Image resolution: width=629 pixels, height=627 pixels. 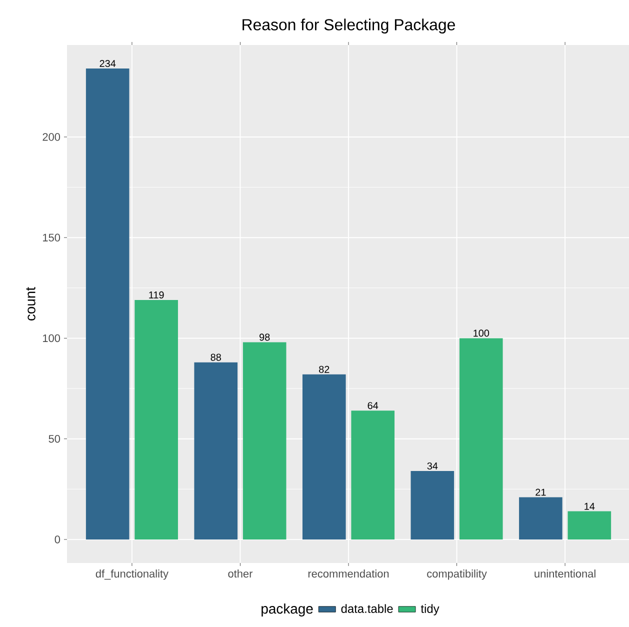 What do you see at coordinates (373, 406) in the screenshot?
I see `data-label: 64` at bounding box center [373, 406].